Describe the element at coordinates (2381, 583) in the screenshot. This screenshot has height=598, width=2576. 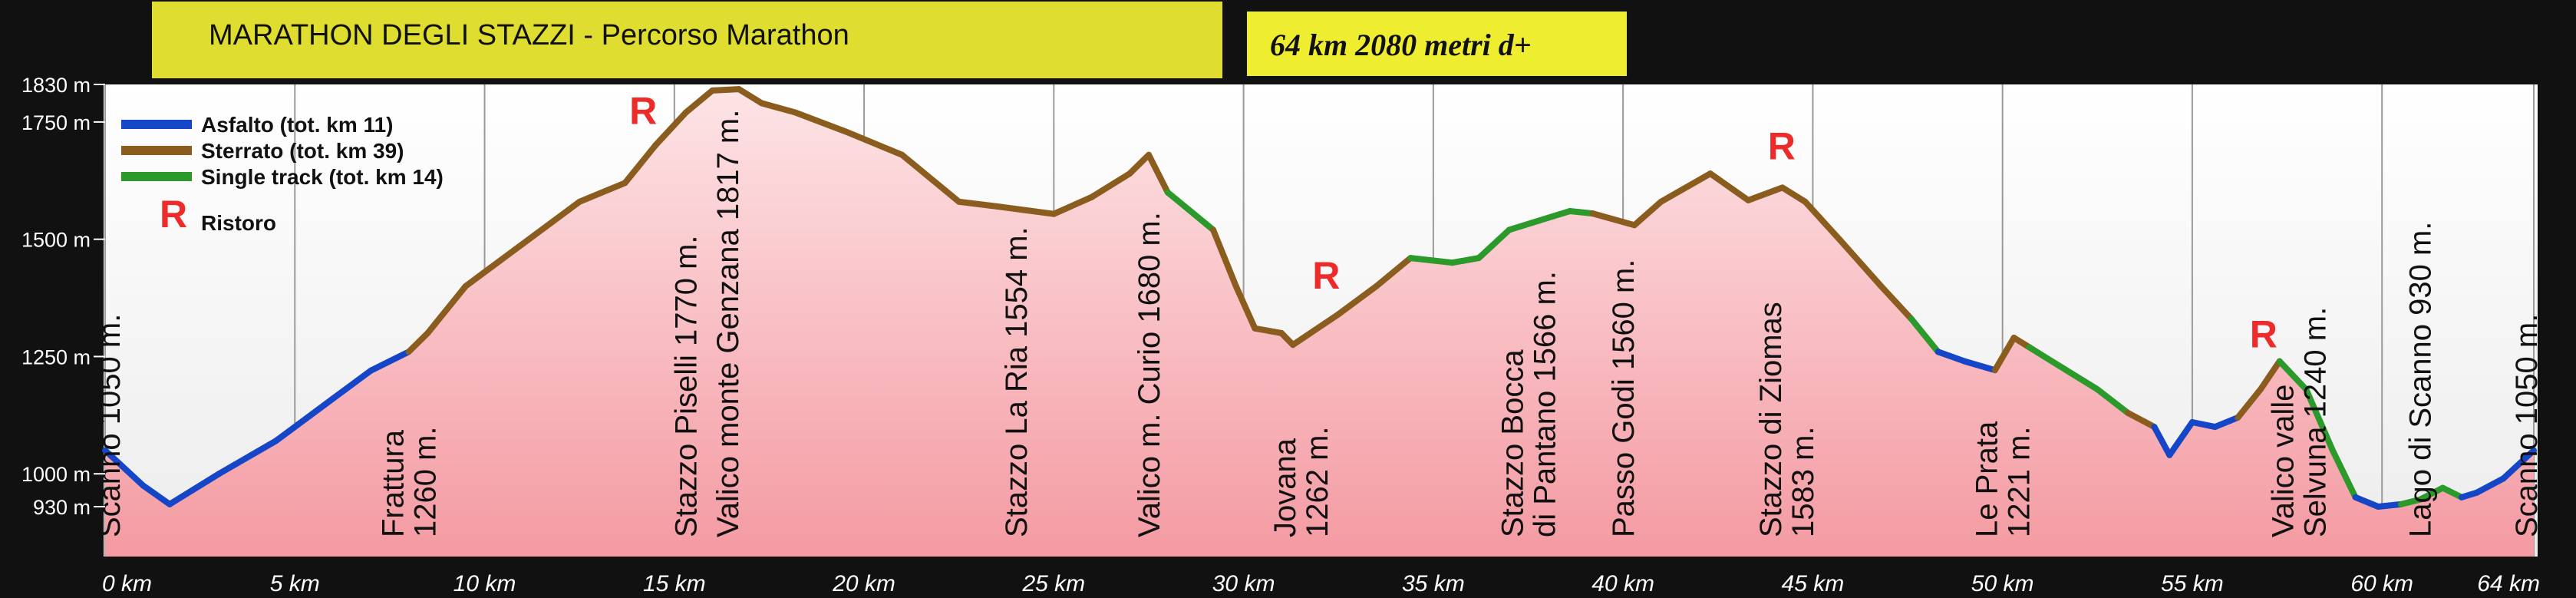
I see `x-tick-label: 60 km` at that location.